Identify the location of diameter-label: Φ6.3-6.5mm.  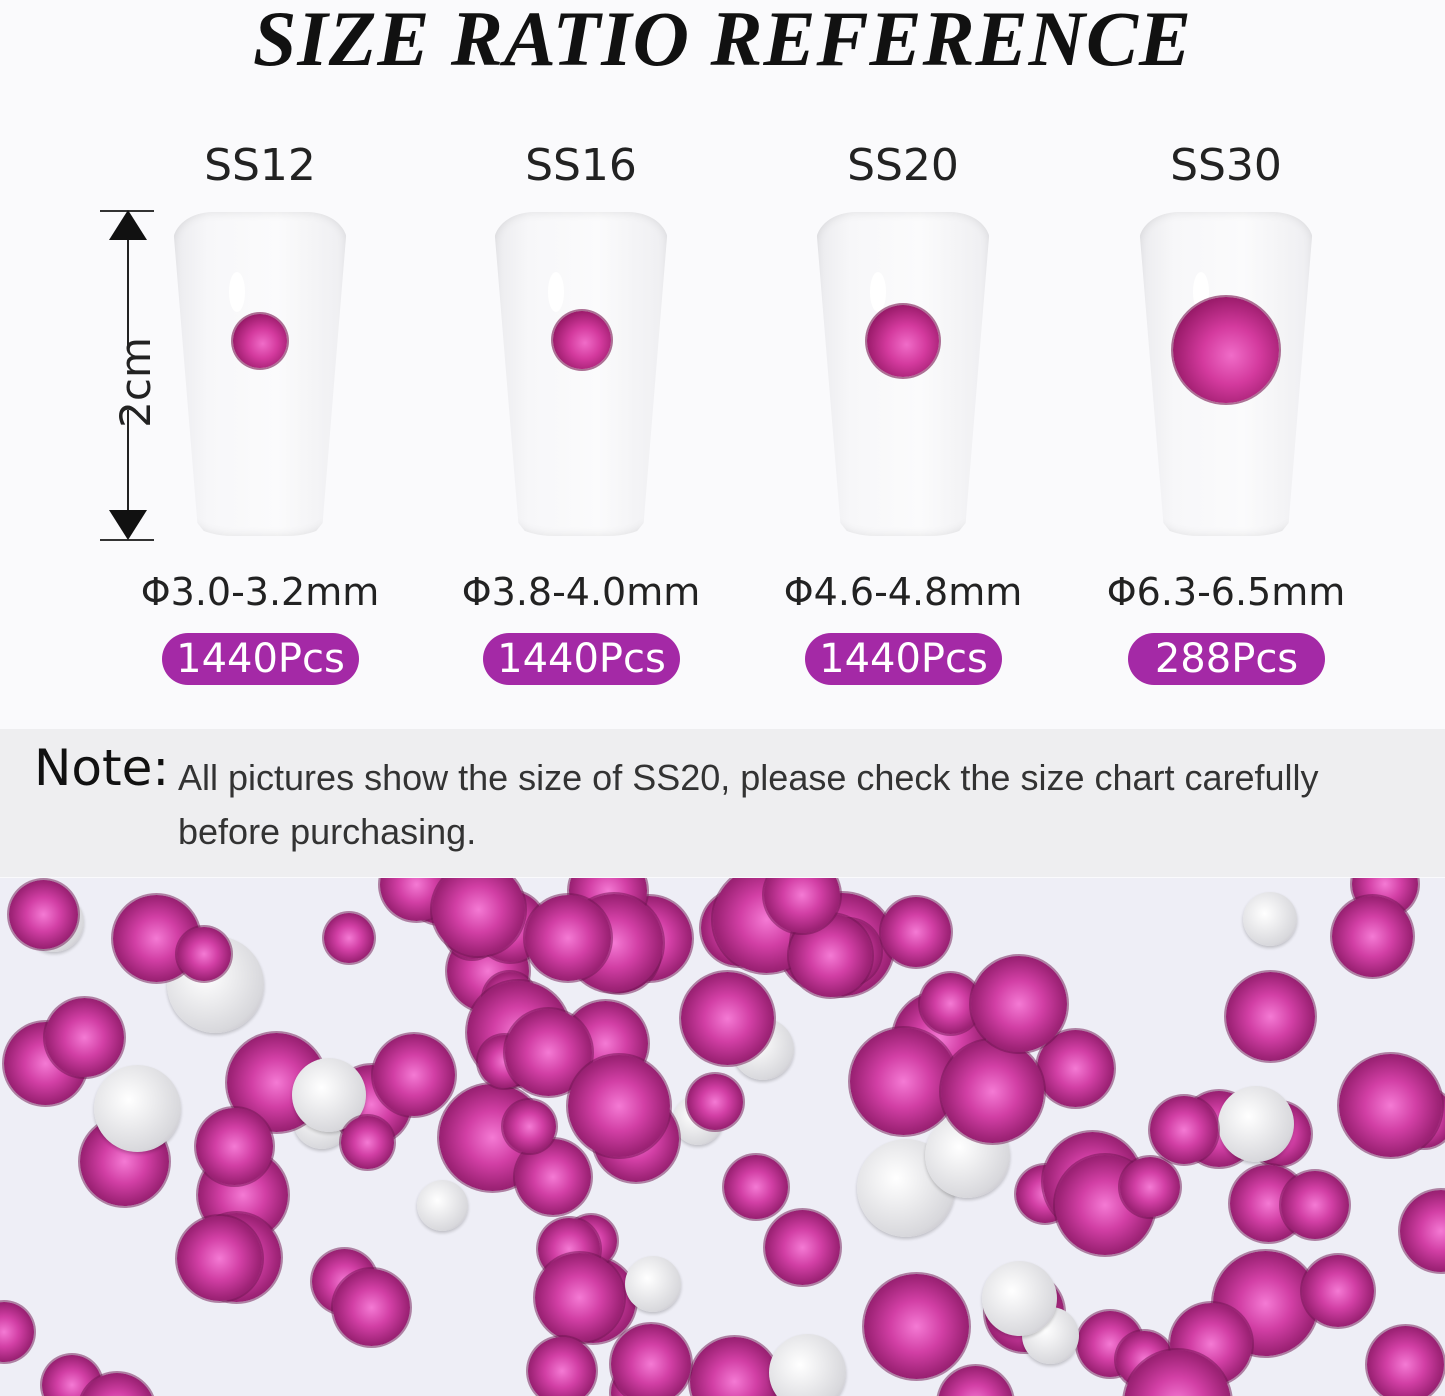
(1226, 592).